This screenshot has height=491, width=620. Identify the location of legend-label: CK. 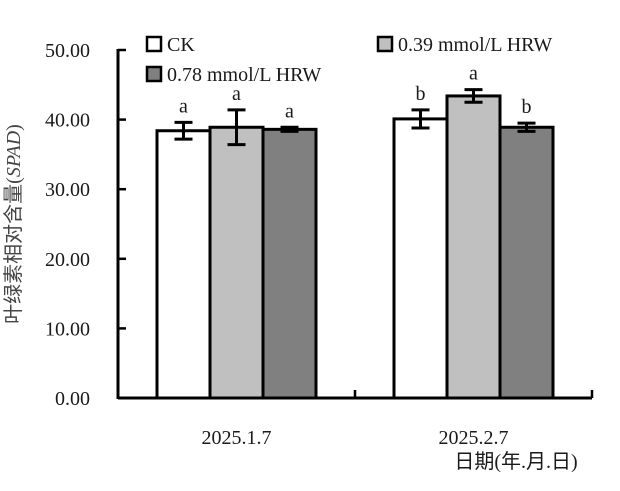
(181, 45).